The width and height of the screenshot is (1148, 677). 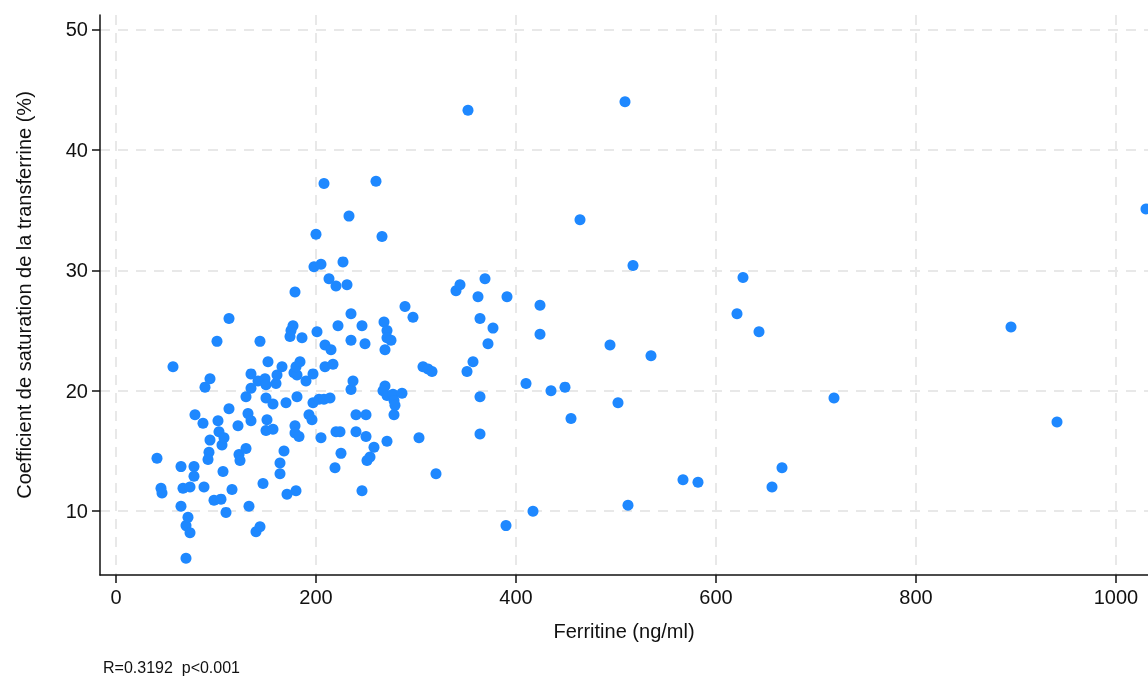 I want to click on y-tick-label: 10, so click(x=76, y=511).